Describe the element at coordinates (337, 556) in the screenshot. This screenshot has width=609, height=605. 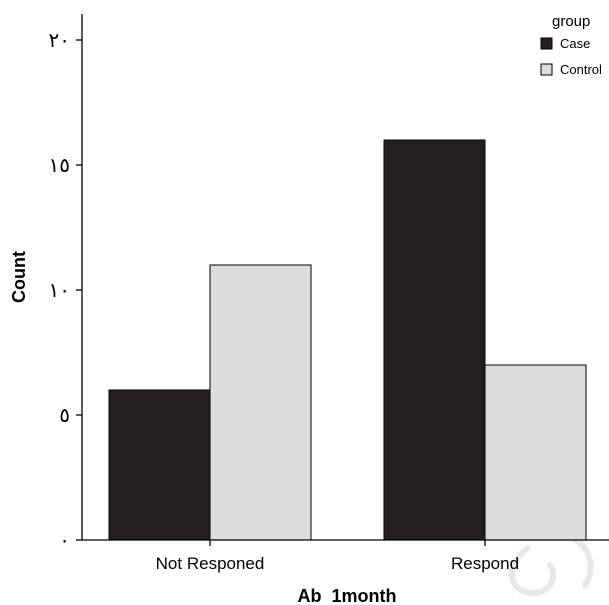
I see `x-ticks: Not Responed Respond` at that location.